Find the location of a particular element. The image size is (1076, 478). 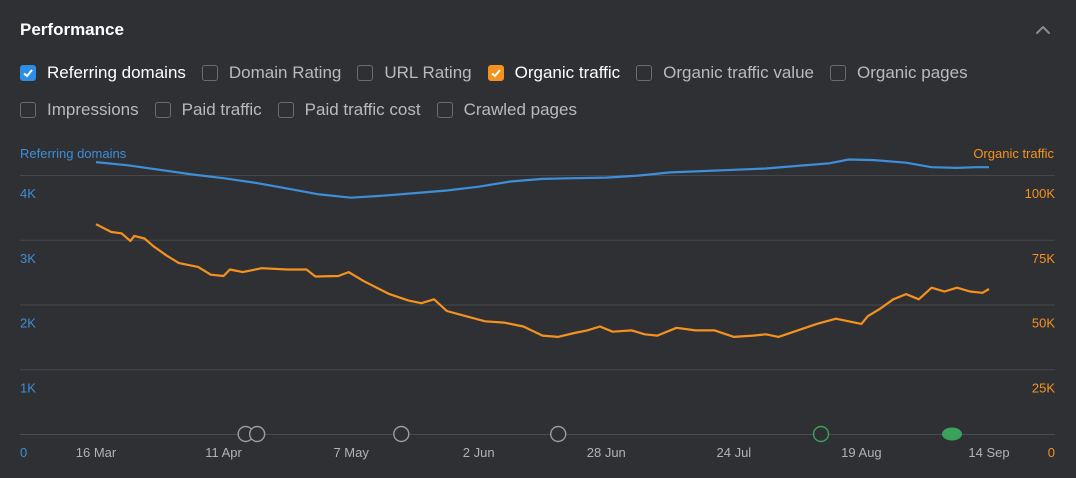

series-line-referring-domains is located at coordinates (542, 178).